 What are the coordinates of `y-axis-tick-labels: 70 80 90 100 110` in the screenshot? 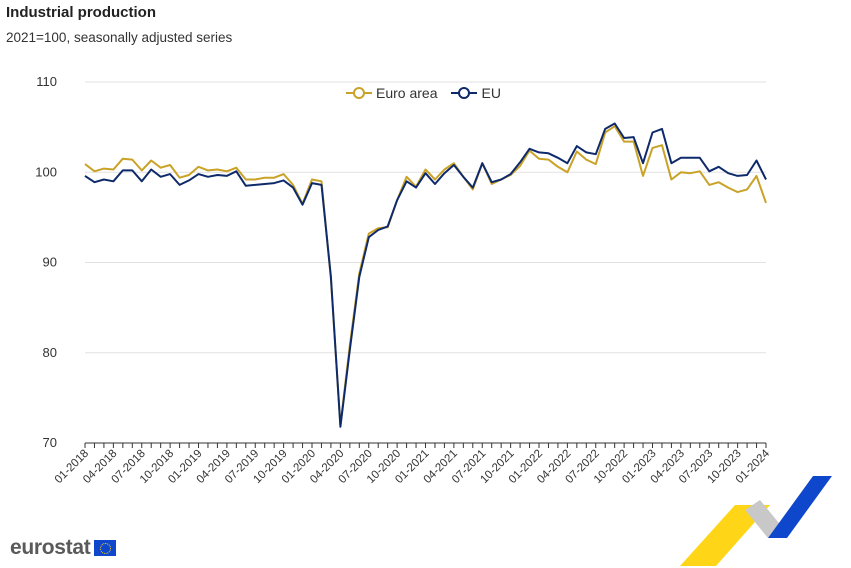 It's located at (46, 262).